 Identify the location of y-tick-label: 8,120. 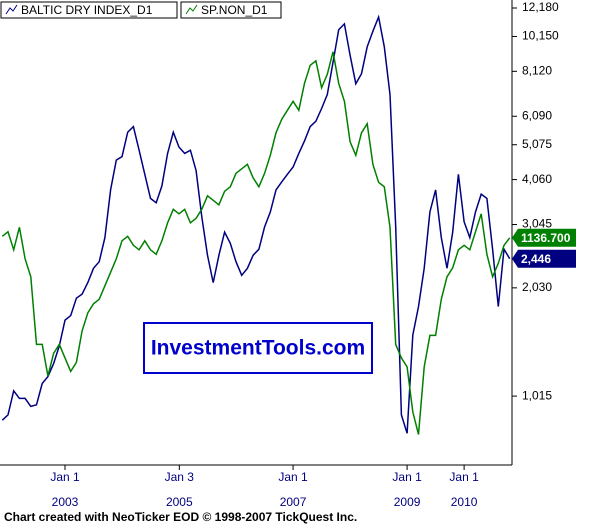
(537, 70).